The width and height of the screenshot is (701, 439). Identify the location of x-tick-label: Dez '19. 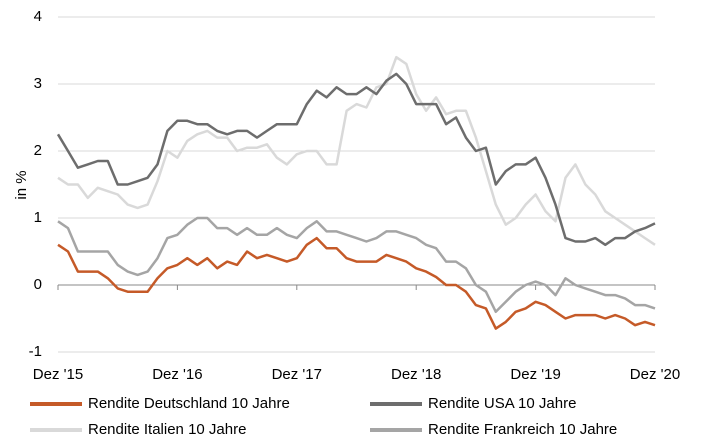
(535, 374).